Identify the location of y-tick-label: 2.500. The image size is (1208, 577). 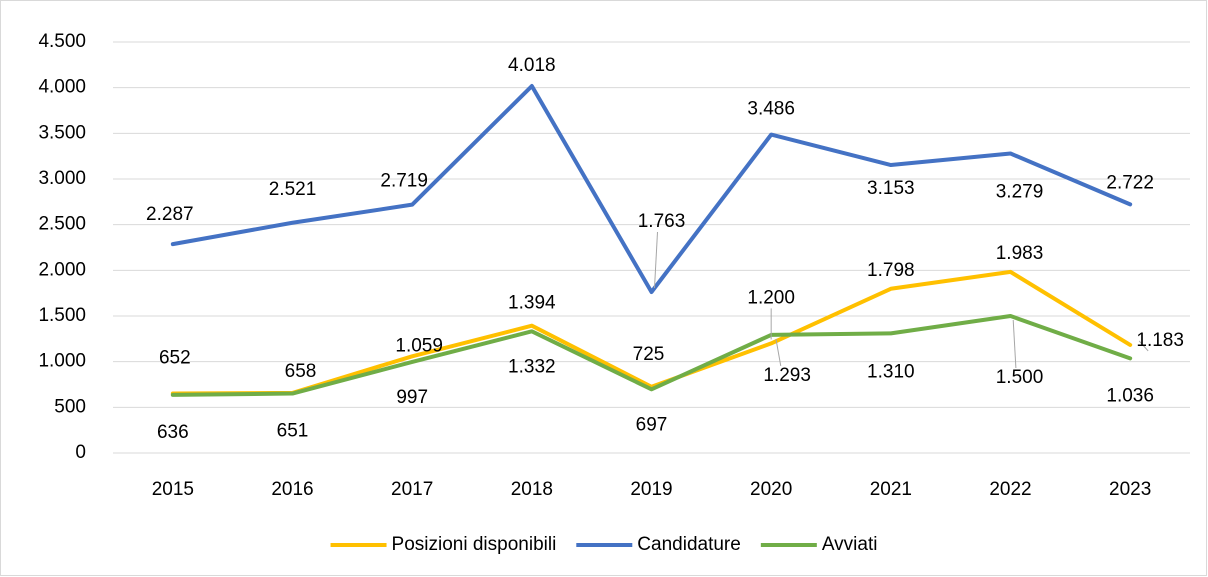
(62, 224).